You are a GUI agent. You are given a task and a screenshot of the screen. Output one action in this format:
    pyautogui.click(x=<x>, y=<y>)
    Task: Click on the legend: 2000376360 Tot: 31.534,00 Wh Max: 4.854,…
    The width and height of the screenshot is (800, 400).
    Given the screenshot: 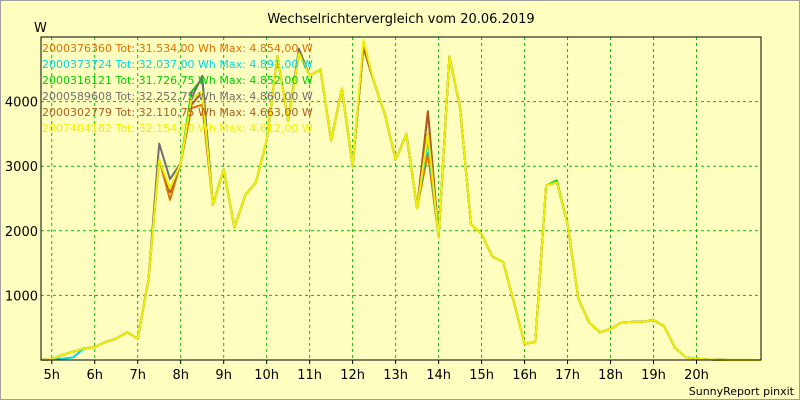 What is the action you would take?
    pyautogui.click(x=177, y=88)
    